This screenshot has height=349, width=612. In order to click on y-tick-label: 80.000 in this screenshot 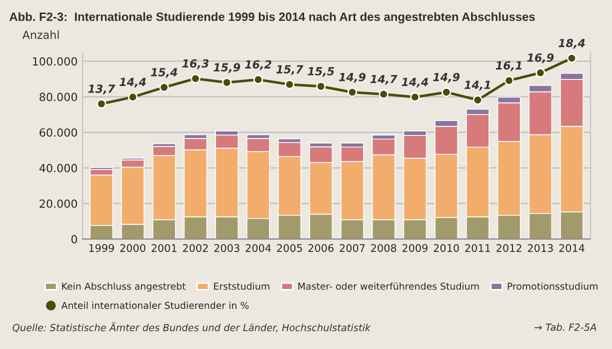, I will do `click(59, 97)`.